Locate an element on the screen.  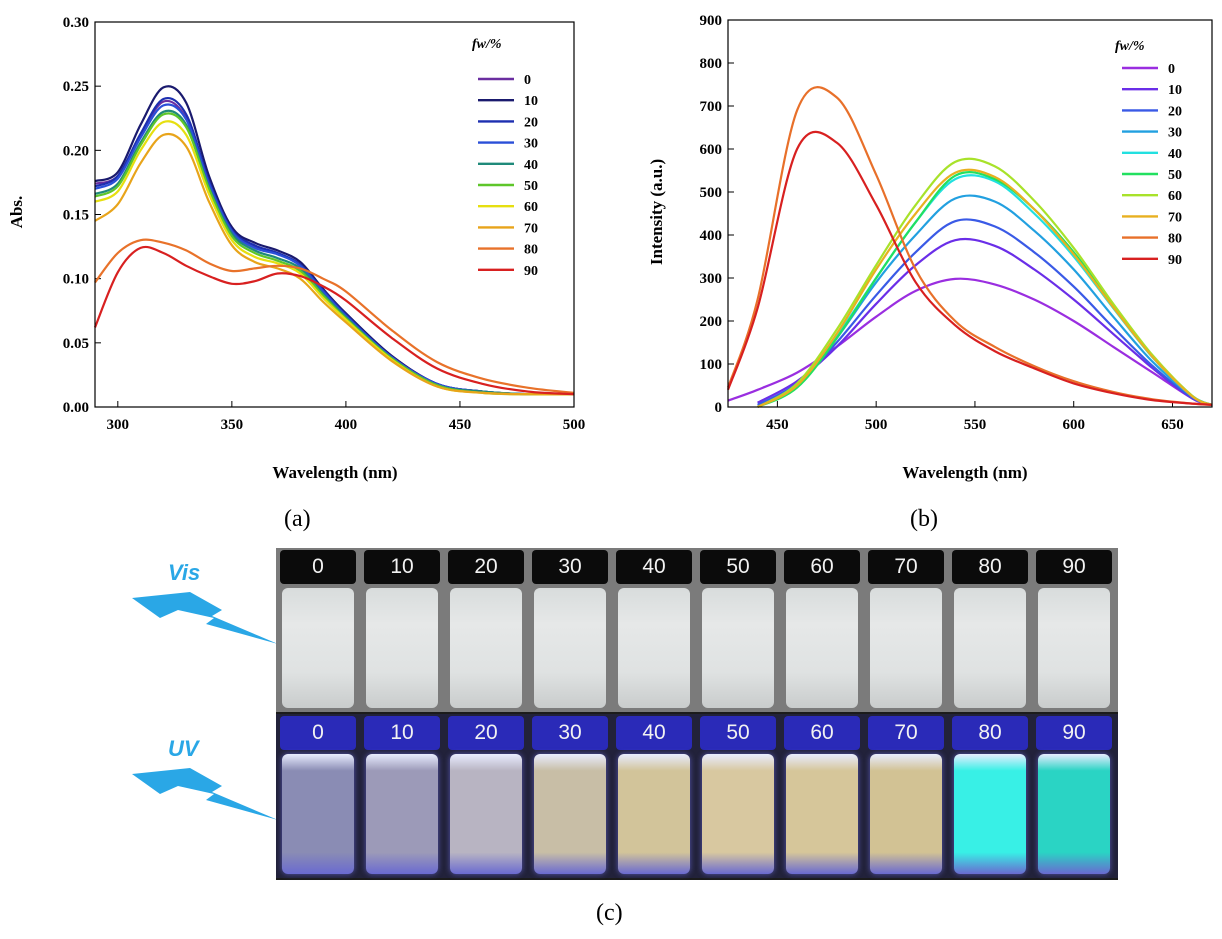
y-tick-label: 800 is located at coordinates (711, 64).